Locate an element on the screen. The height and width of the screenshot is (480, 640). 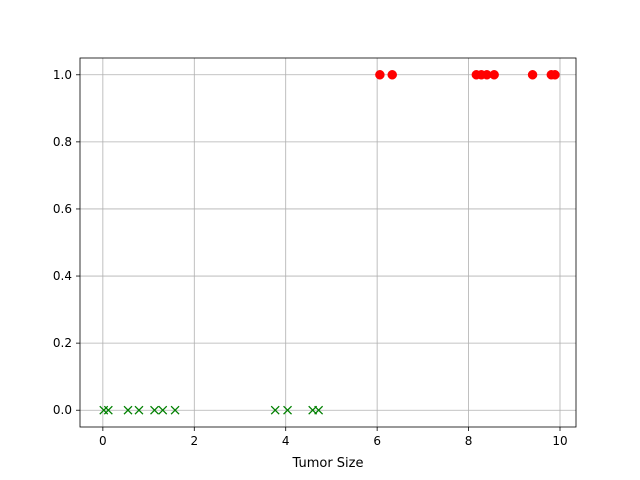
x-tick-label: 10 is located at coordinates (559, 441).